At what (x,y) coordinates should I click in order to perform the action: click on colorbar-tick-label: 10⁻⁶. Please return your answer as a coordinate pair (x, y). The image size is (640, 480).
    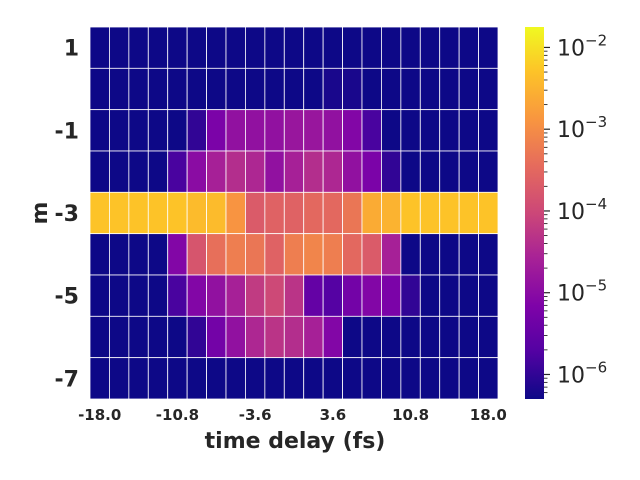
    Looking at the image, I should click on (582, 373).